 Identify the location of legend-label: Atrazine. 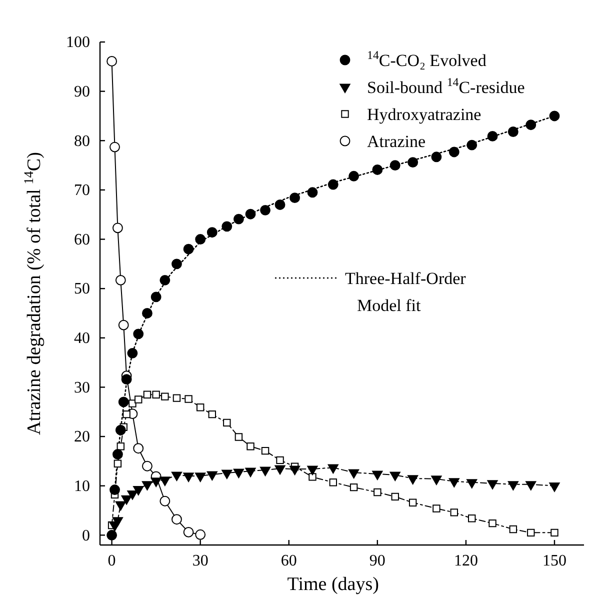
(396, 141).